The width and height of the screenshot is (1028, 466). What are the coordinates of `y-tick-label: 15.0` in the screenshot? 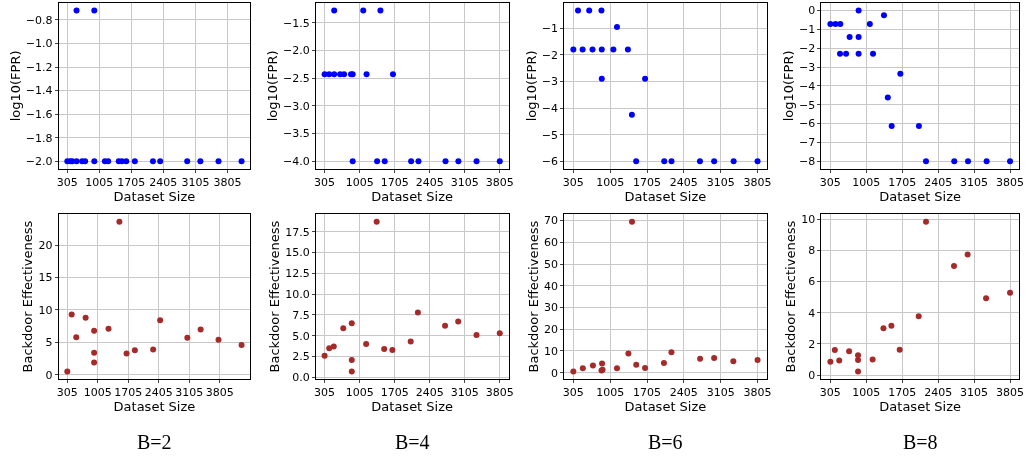 It's located at (297, 253).